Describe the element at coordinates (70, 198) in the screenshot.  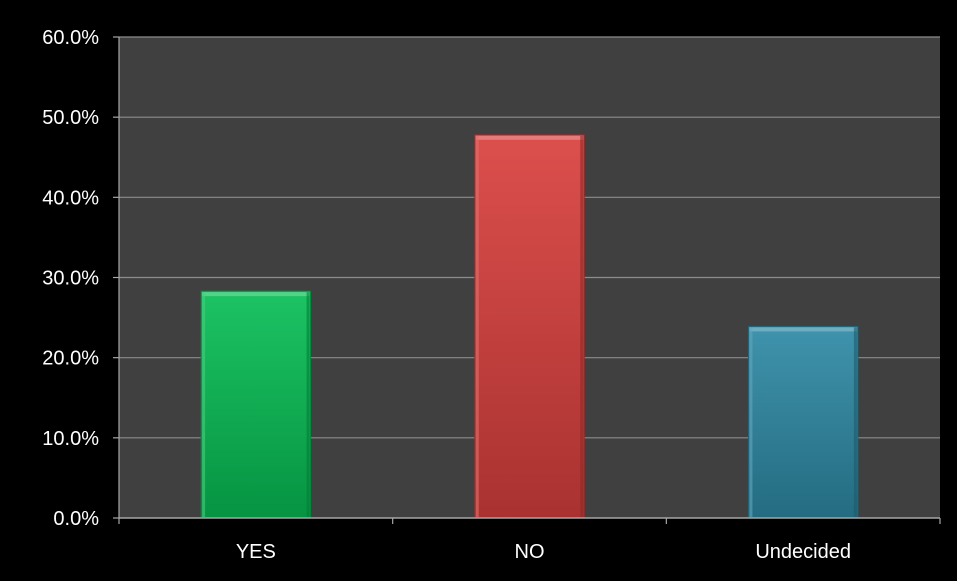
I see `y-axis-tick-label: 40.0%` at that location.